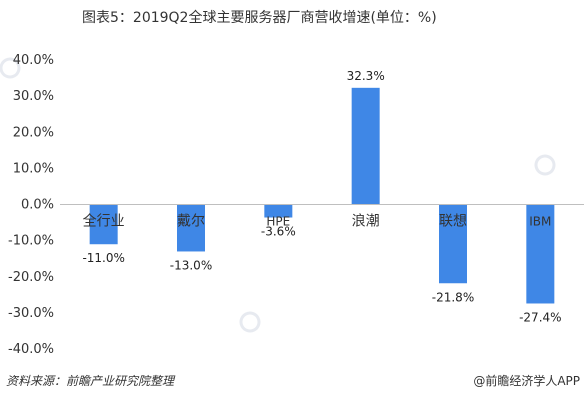 This screenshot has height=403, width=584. What do you see at coordinates (540, 222) in the screenshot?
I see `category-label: IBM` at bounding box center [540, 222].